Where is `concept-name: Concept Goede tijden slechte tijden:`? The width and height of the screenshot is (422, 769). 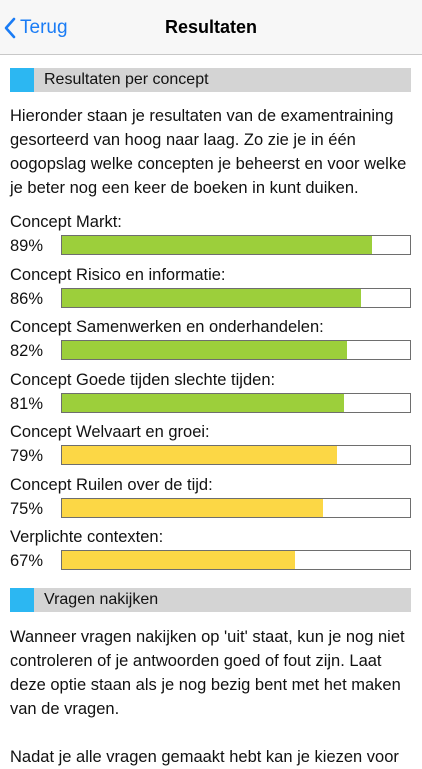 concept-name: Concept Goede tijden slechte tijden: is located at coordinates (143, 379).